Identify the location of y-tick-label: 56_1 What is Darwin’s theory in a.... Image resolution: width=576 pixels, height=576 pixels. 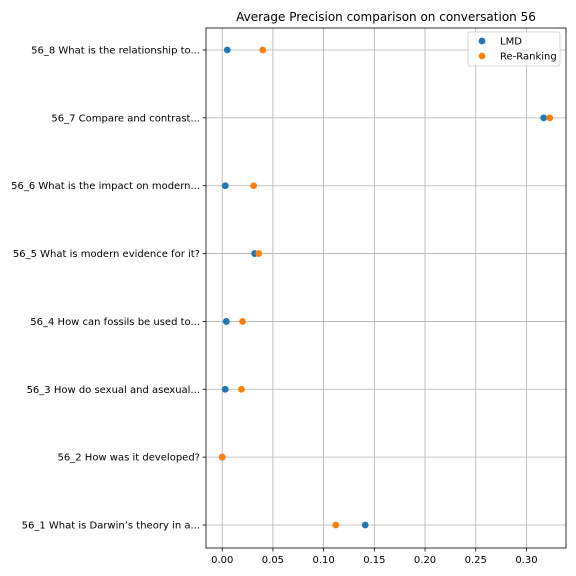
(111, 526).